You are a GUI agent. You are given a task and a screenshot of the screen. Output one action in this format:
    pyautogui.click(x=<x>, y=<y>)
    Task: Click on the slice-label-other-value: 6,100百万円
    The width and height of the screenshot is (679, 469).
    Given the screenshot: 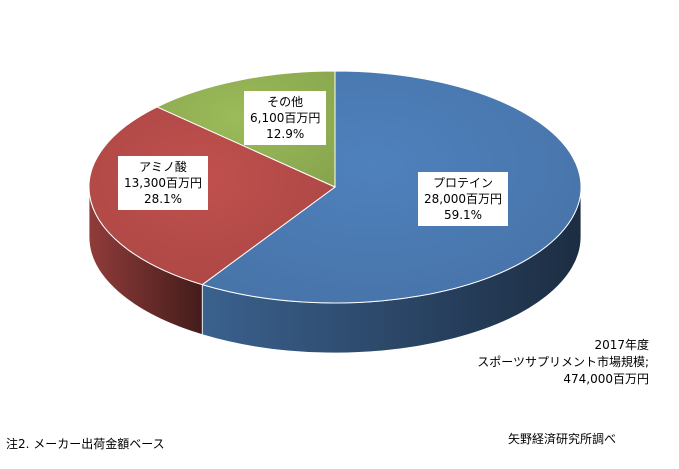 What is the action you would take?
    pyautogui.click(x=285, y=118)
    